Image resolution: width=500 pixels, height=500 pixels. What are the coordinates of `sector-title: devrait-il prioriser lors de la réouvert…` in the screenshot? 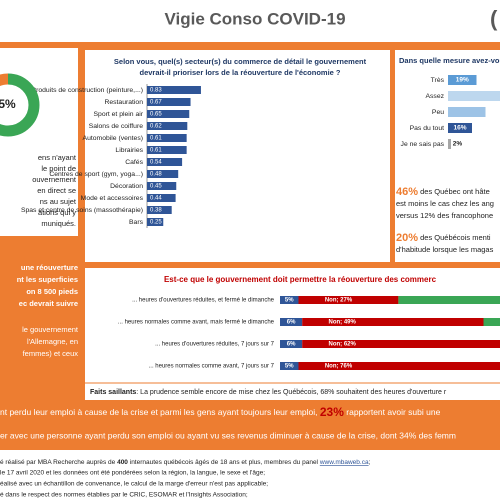 It's located at (239, 72).